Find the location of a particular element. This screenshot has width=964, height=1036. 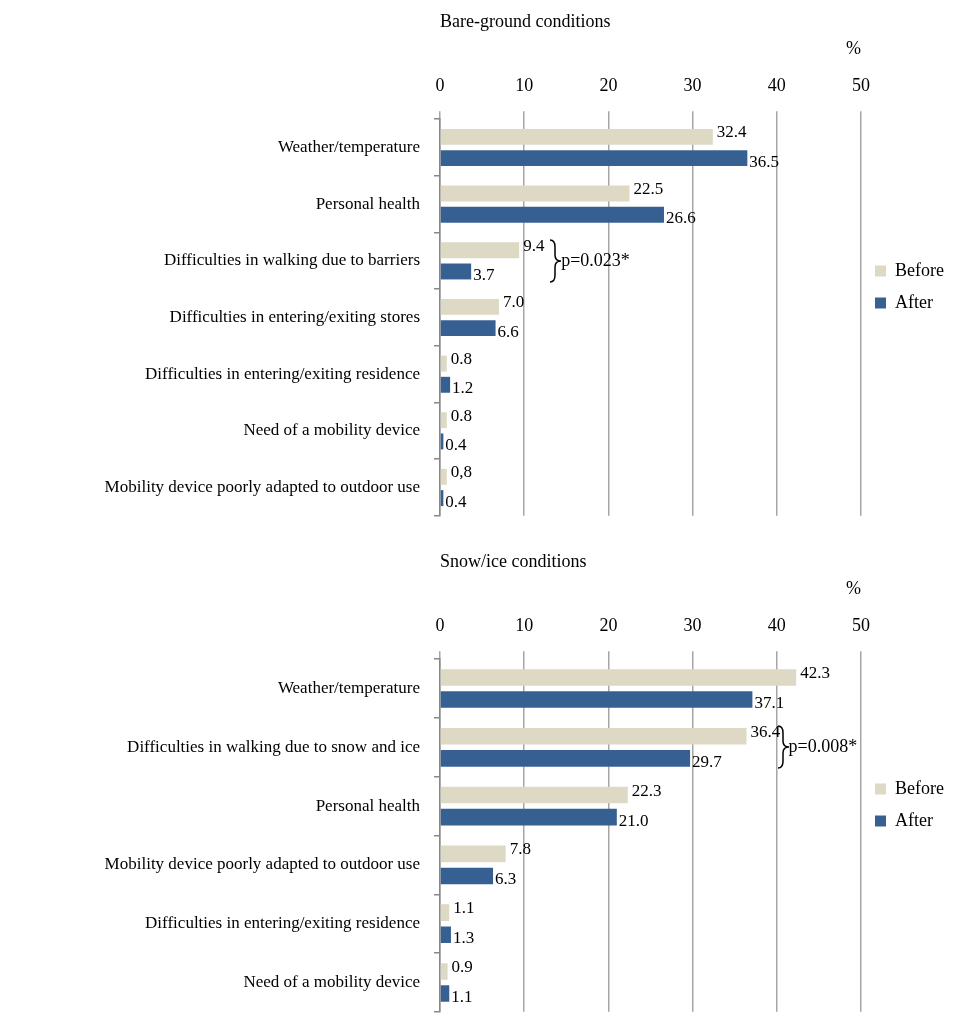

data-label: 7.8 is located at coordinates (520, 849).